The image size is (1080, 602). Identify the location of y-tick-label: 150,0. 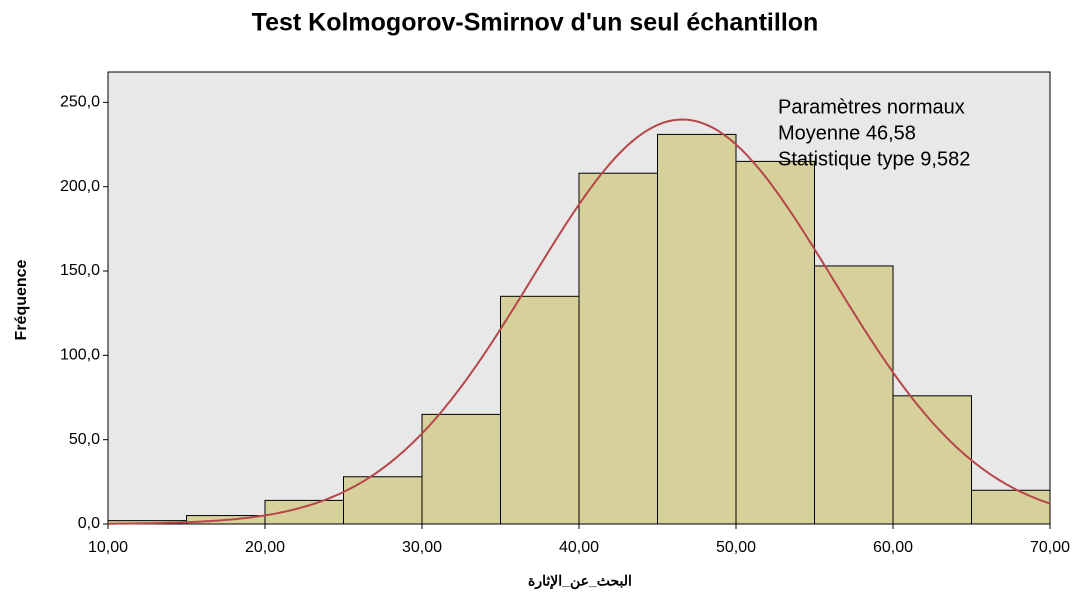
(80, 270).